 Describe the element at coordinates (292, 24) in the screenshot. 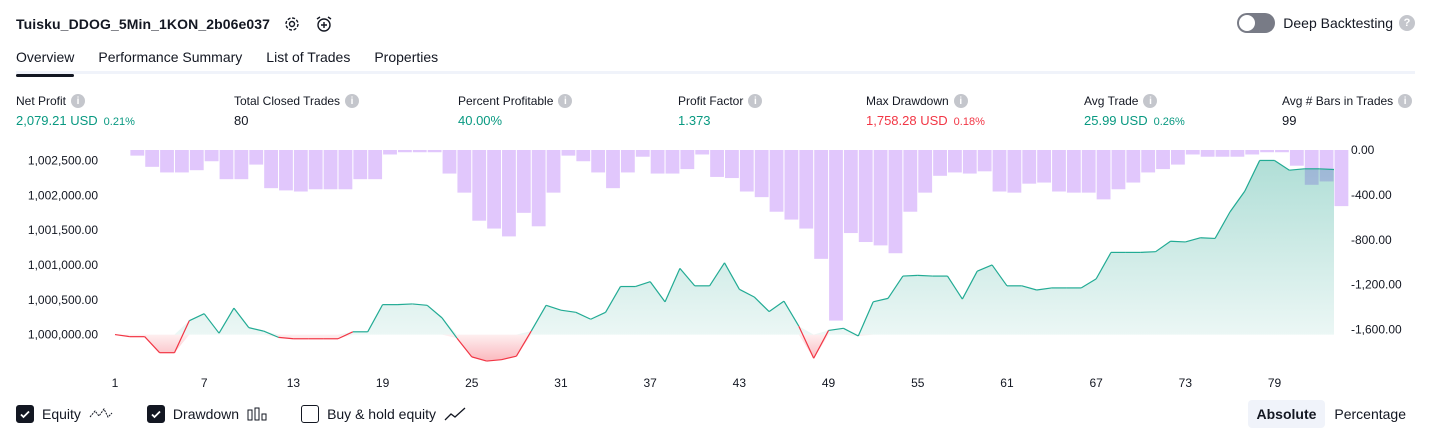

I see `gear-icon` at that location.